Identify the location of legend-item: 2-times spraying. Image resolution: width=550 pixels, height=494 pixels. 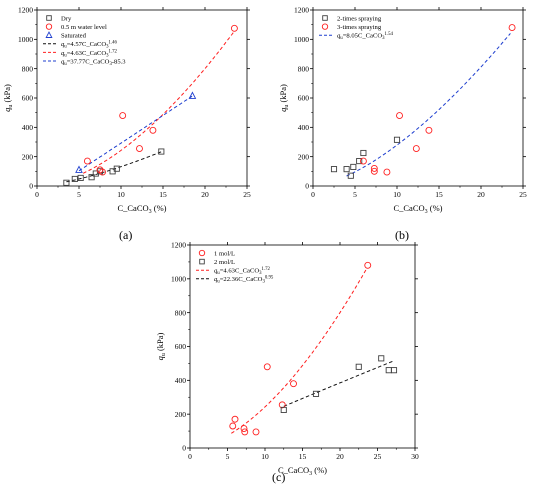
(352, 18).